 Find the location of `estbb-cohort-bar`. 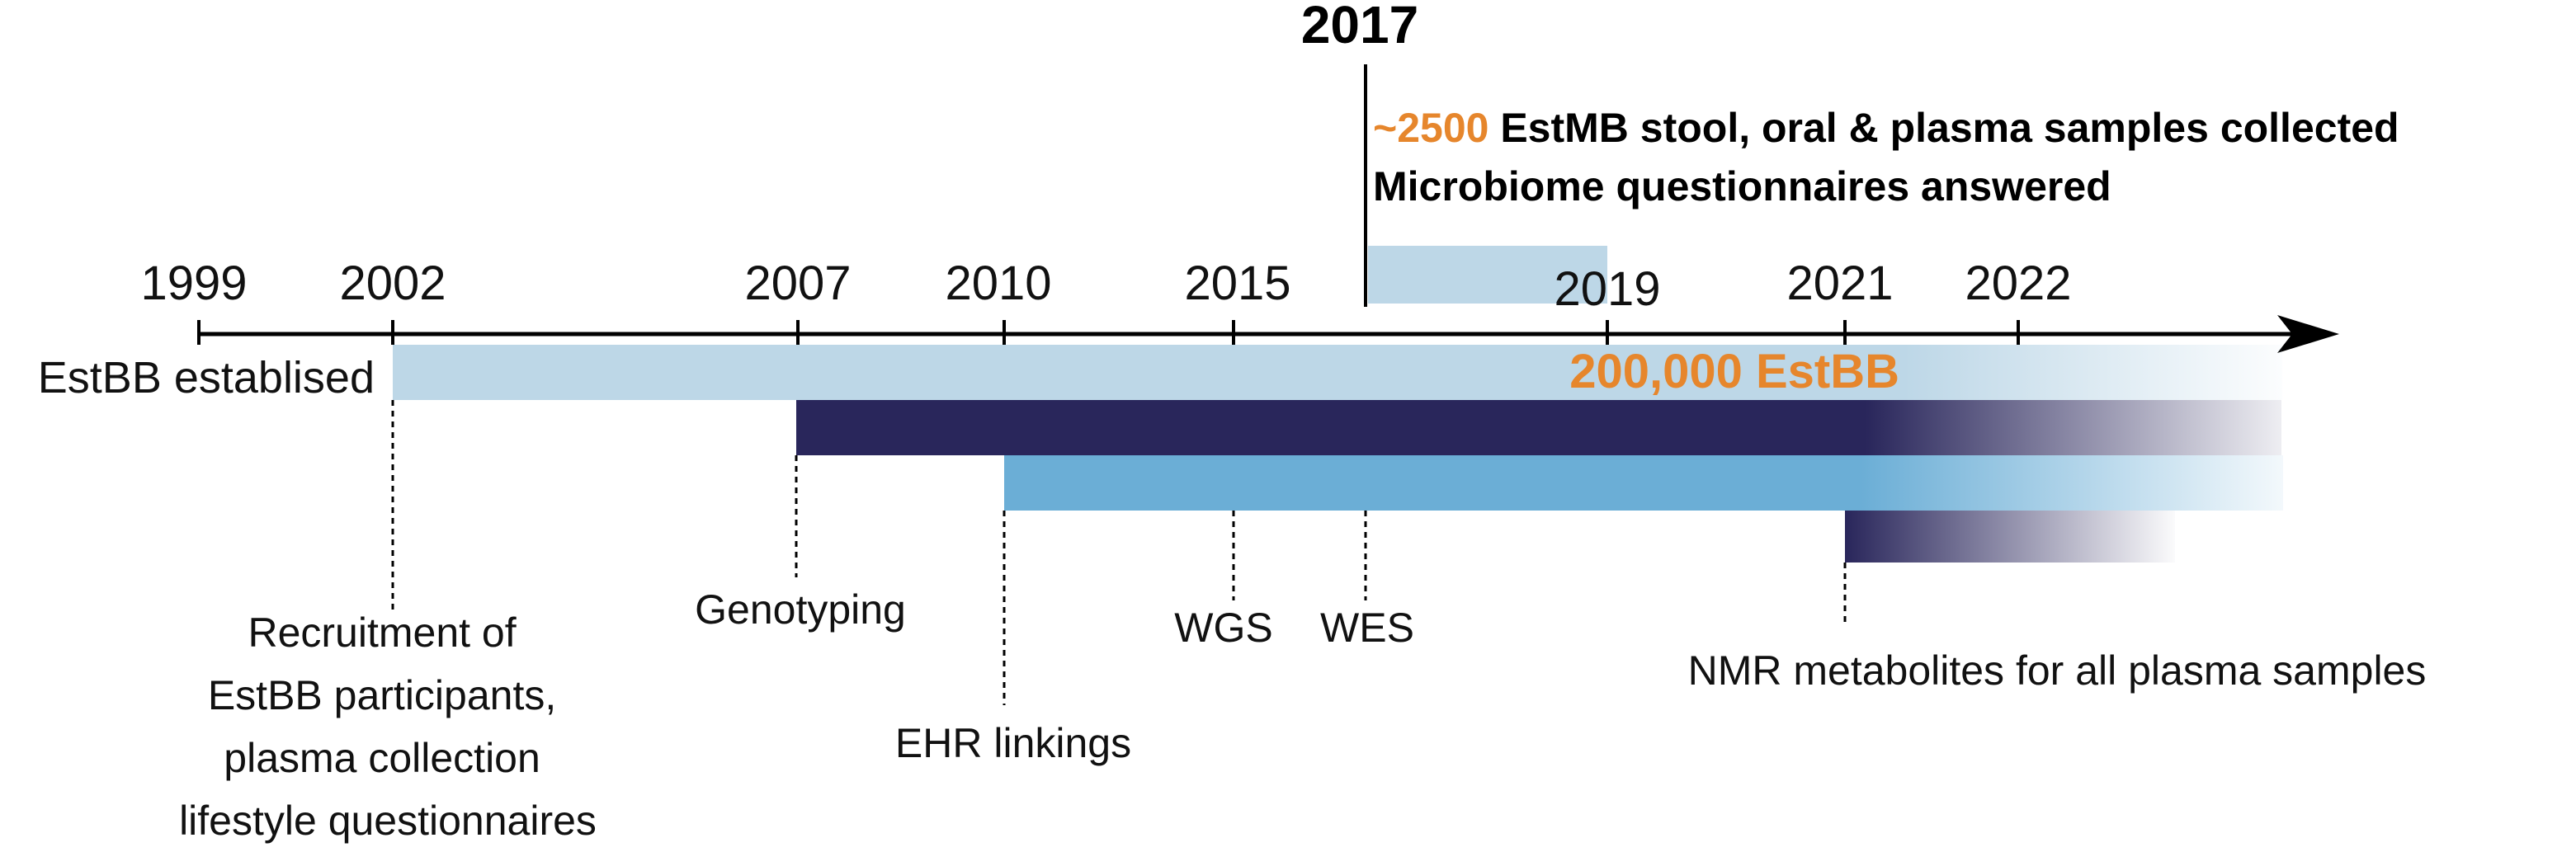

estbb-cohort-bar is located at coordinates (1337, 372).